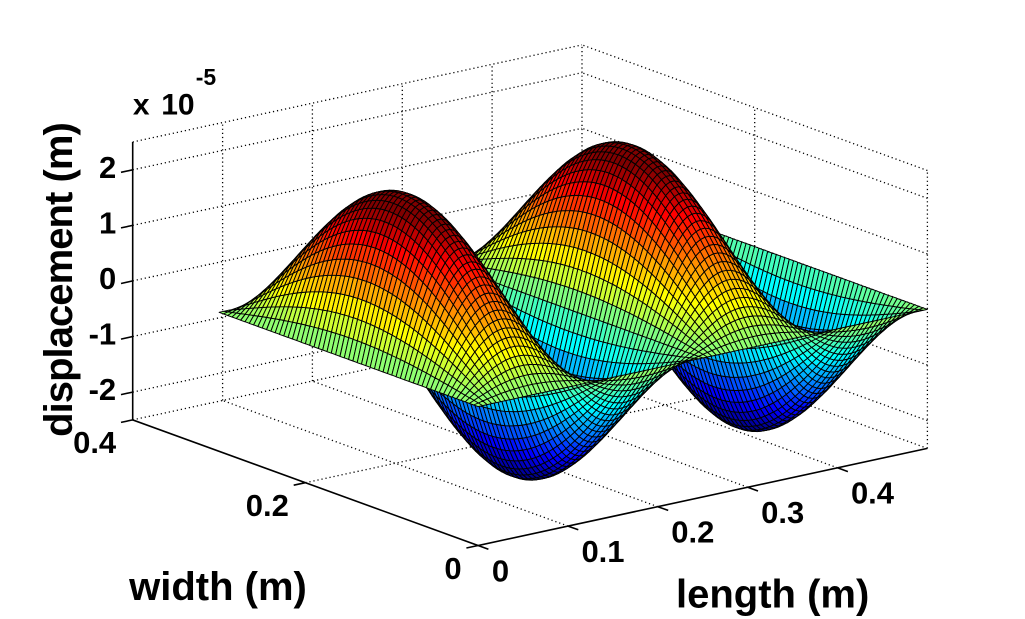 The image size is (1025, 619). Describe the element at coordinates (141, 105) in the screenshot. I see `svg-text: x` at that location.